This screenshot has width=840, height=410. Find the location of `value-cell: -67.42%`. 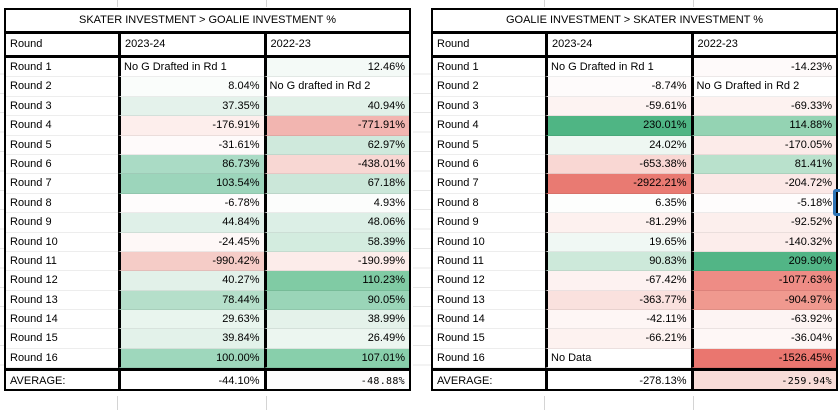

value-cell: -67.42% is located at coordinates (618, 281).